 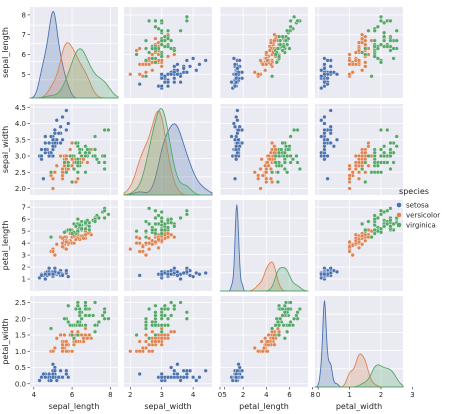 I want to click on y-tick-label: 3, so click(x=24, y=256).